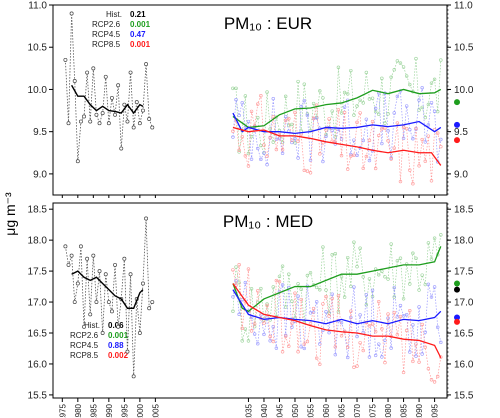  Describe the element at coordinates (38, 48) in the screenshot. I see `y-tick-label-left: 10.5` at that location.